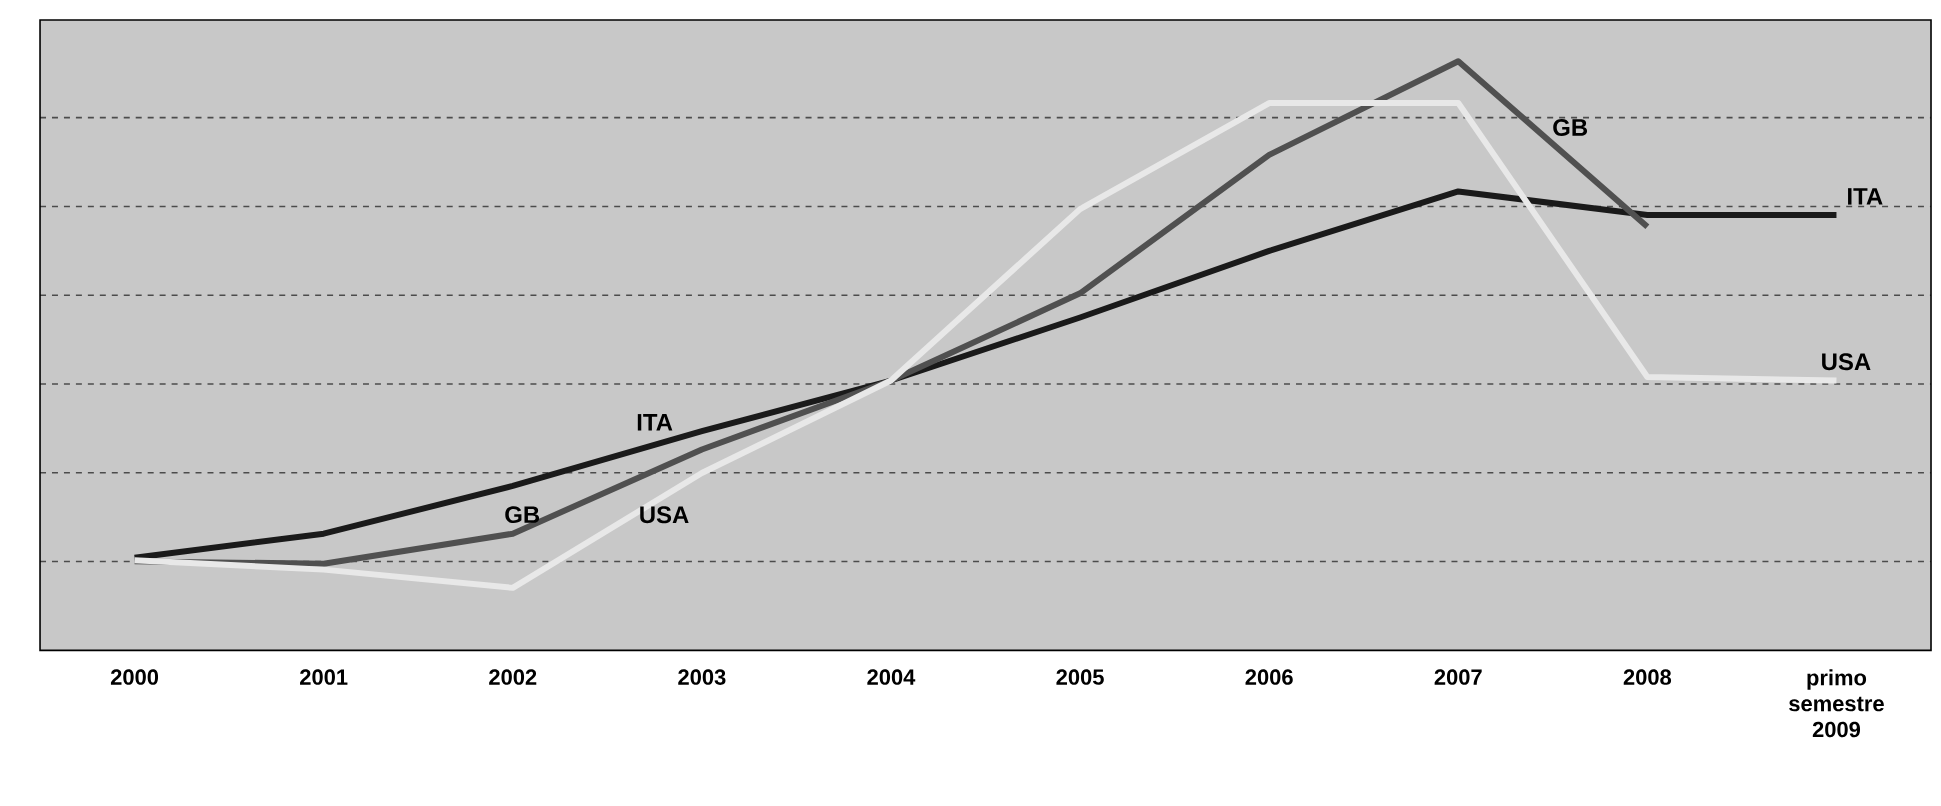 The height and width of the screenshot is (806, 1941). Describe the element at coordinates (1570, 127) in the screenshot. I see `text: GB` at that location.